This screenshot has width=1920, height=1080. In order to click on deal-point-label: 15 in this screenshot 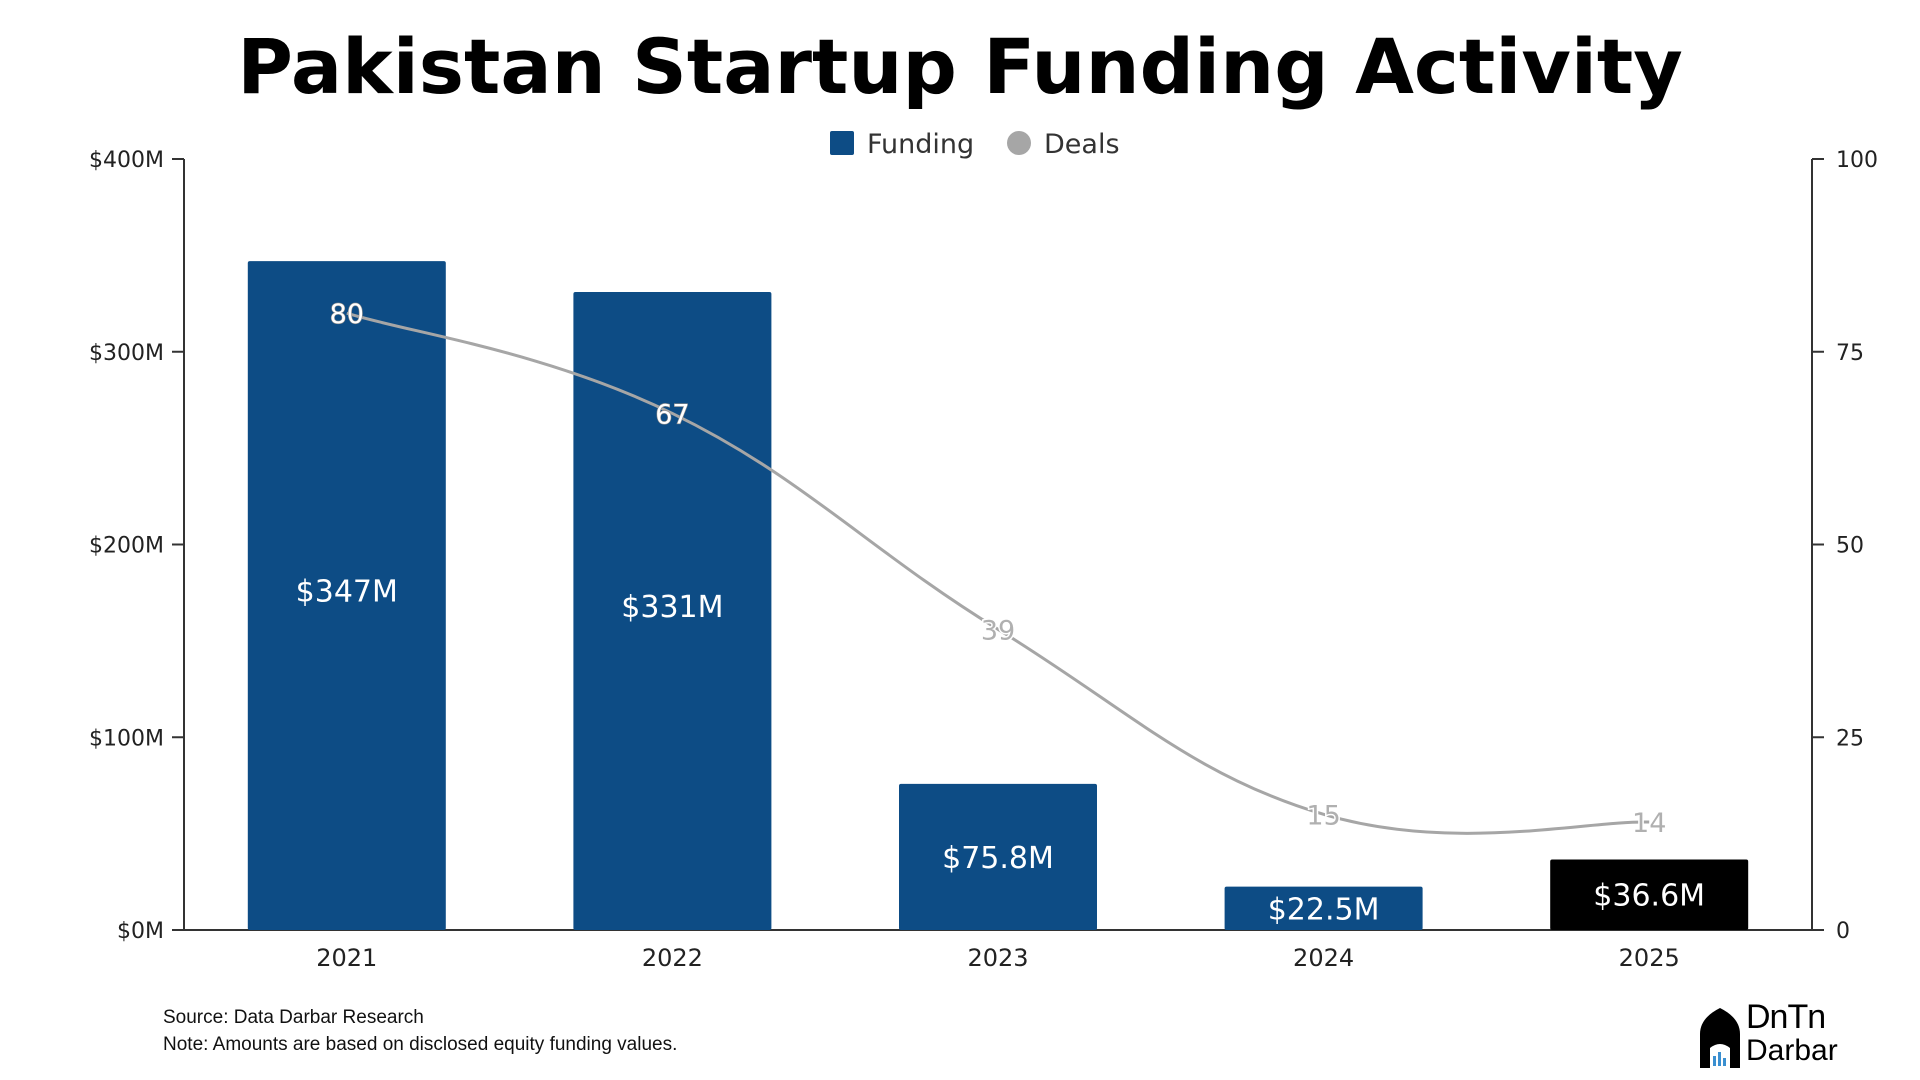, I will do `click(1323, 815)`.